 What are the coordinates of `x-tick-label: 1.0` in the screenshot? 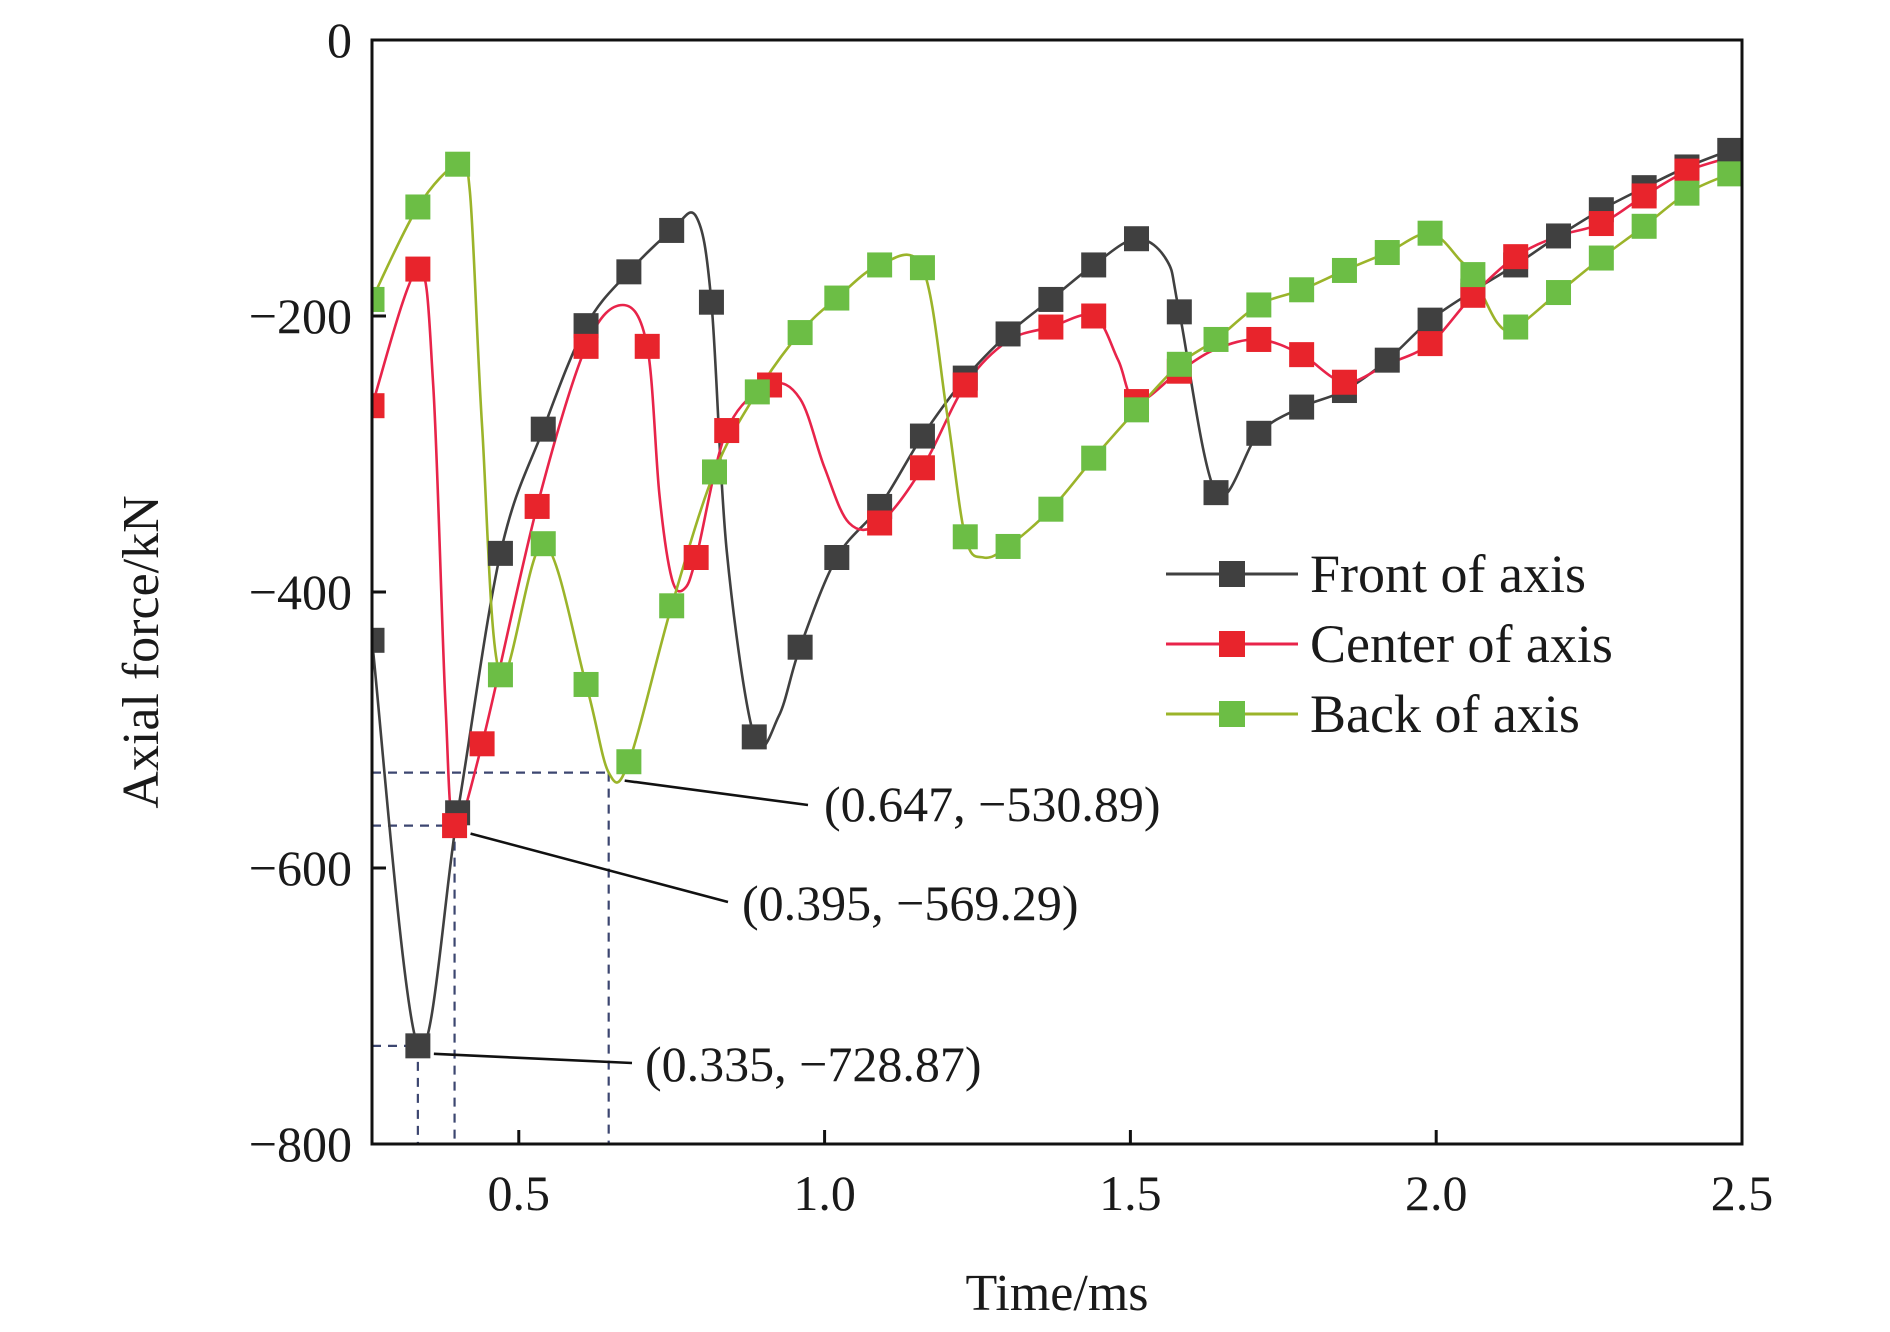 It's located at (824, 1193).